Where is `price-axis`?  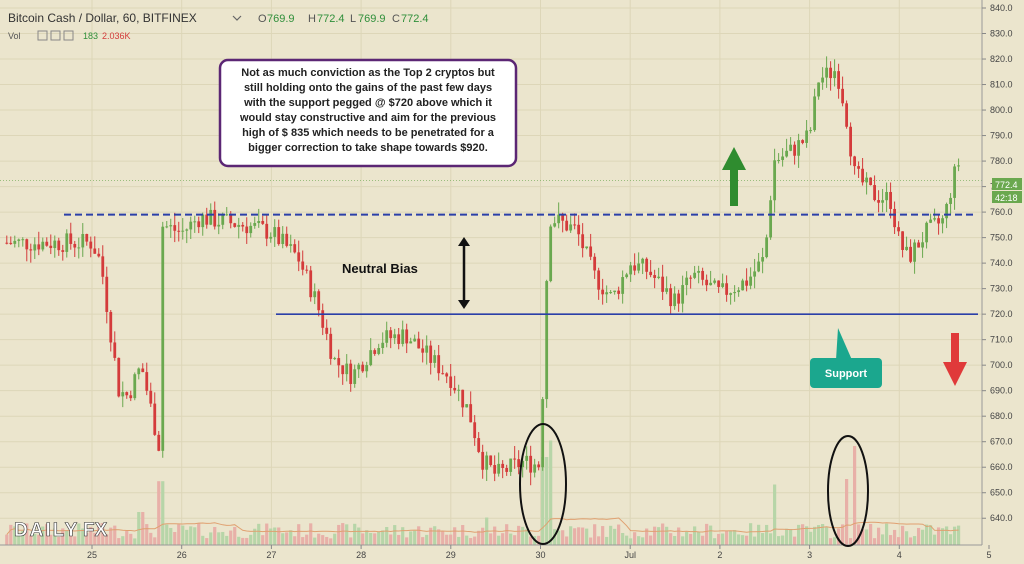 price-axis is located at coordinates (1003, 272).